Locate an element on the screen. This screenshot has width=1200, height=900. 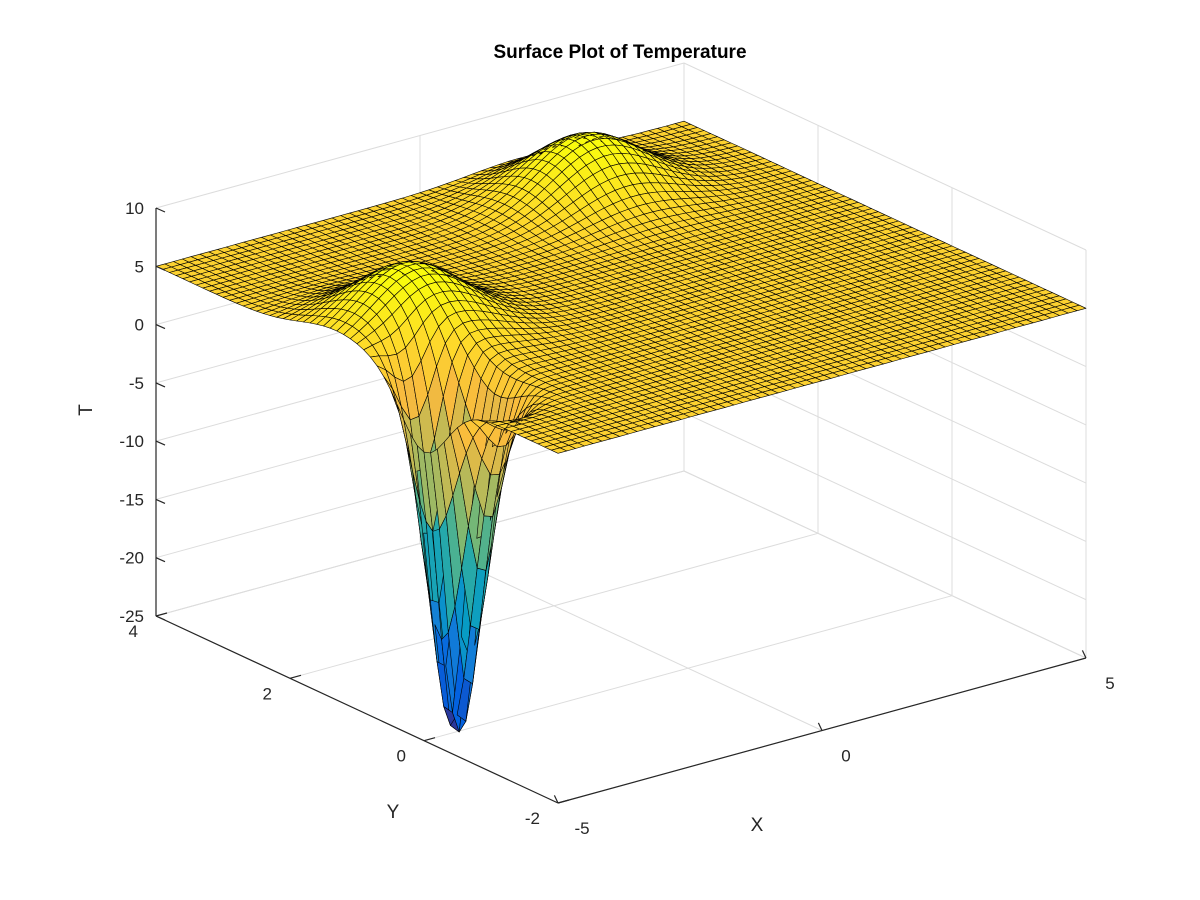
z-tick-label: 10 is located at coordinates (134, 208).